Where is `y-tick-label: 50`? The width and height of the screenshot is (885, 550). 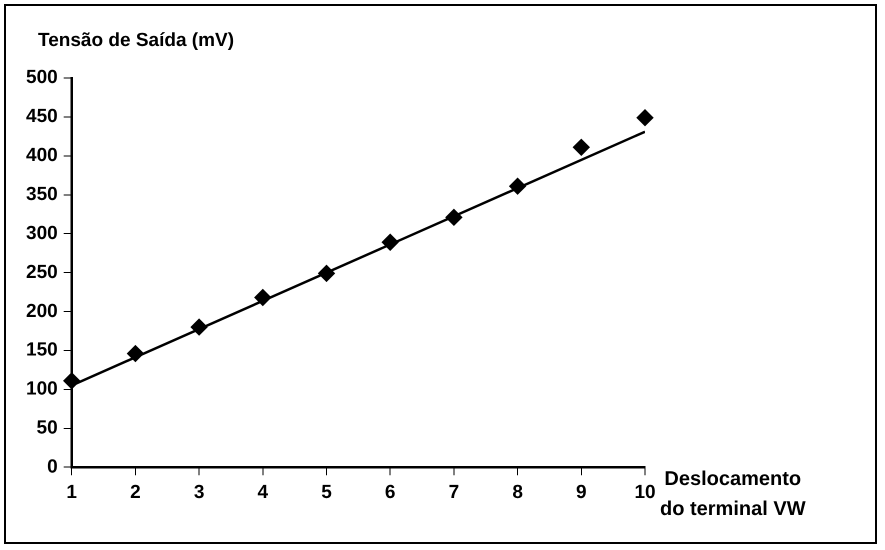
y-tick-label: 50 is located at coordinates (47, 428).